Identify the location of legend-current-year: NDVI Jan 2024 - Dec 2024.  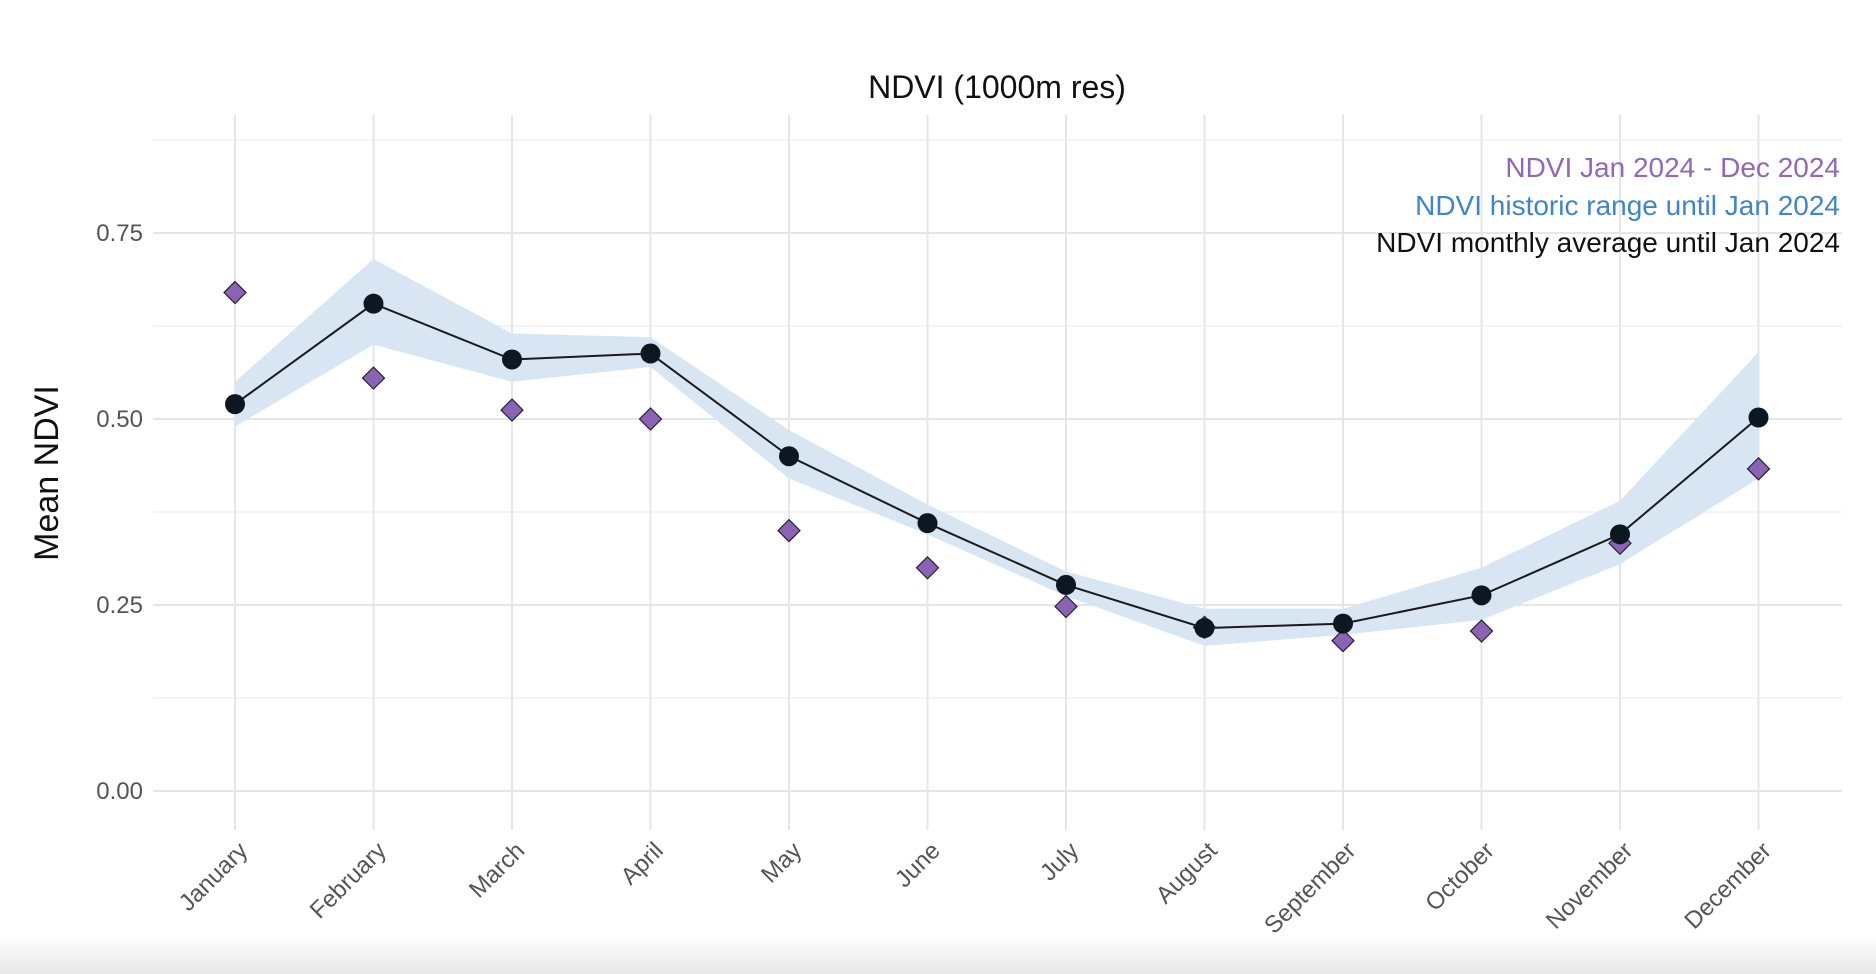
(1672, 167).